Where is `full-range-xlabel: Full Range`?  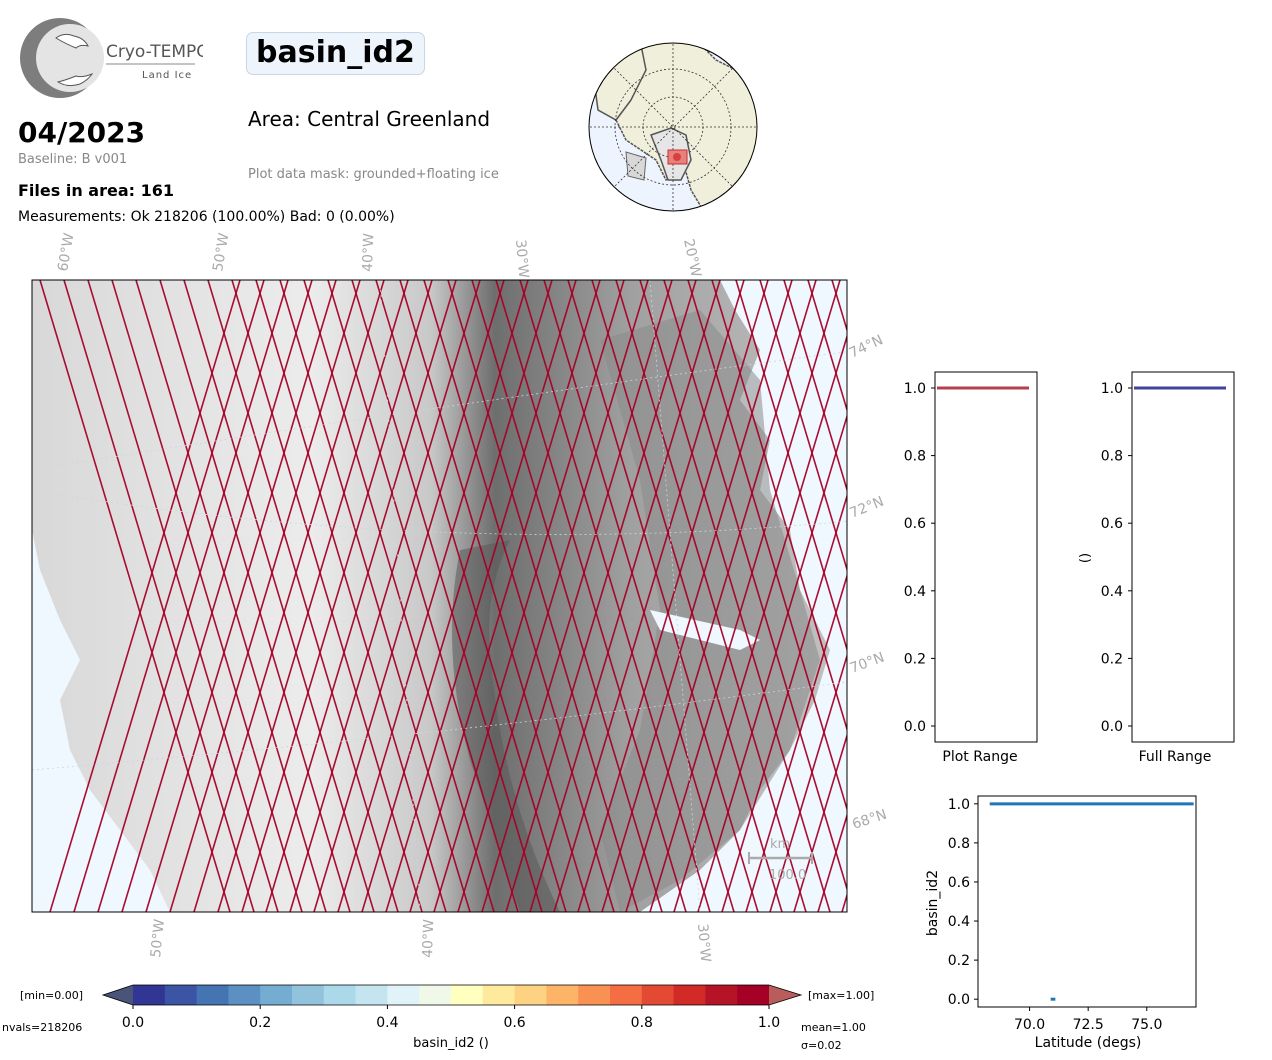 full-range-xlabel: Full Range is located at coordinates (1175, 757).